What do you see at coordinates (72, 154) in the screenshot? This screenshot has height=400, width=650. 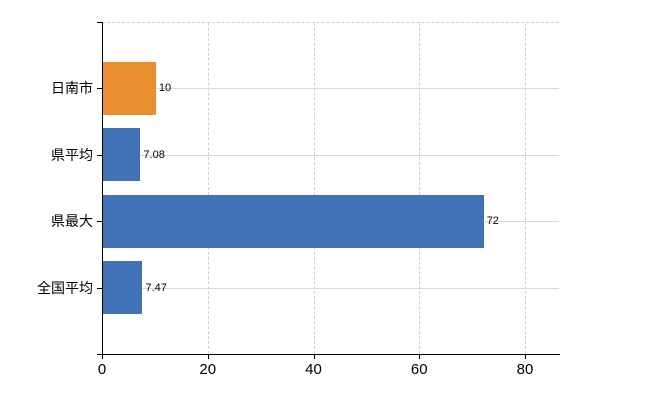 I see `category-label: 県平均` at bounding box center [72, 154].